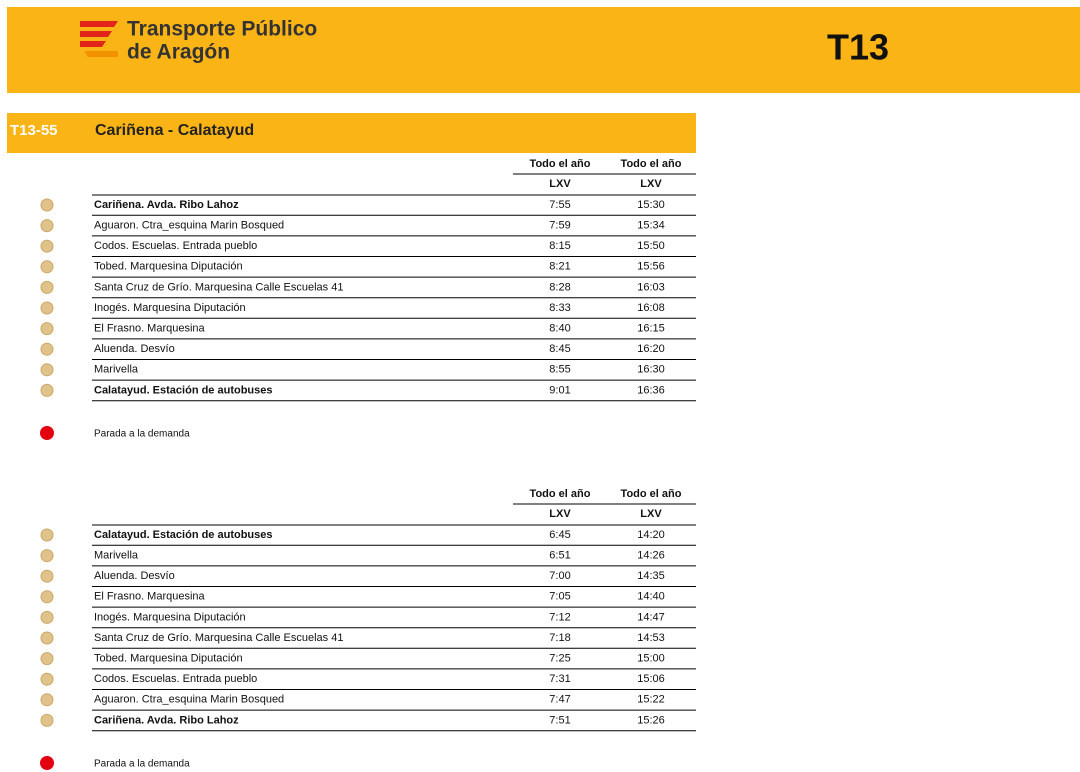 The width and height of the screenshot is (1080, 772). Describe the element at coordinates (858, 47) in the screenshot. I see `line-code: T13` at that location.